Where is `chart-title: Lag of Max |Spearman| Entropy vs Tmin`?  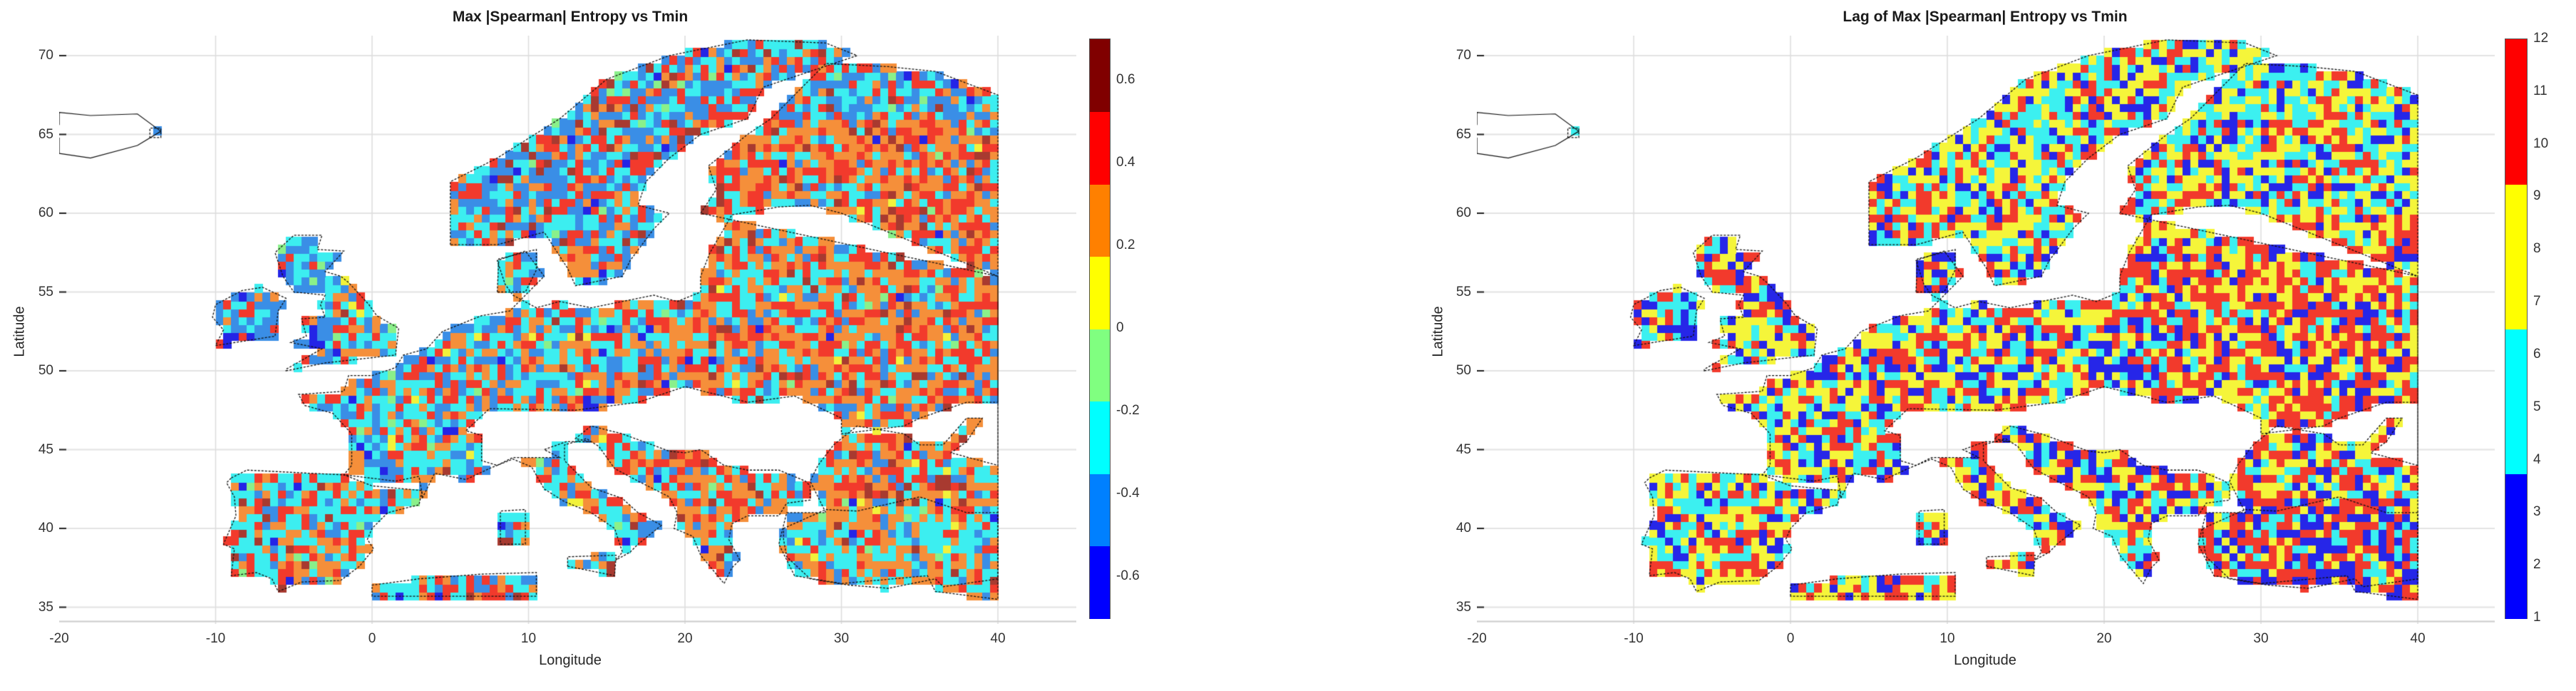
chart-title: Lag of Max |Spearman| Entropy vs Tmin is located at coordinates (1985, 17).